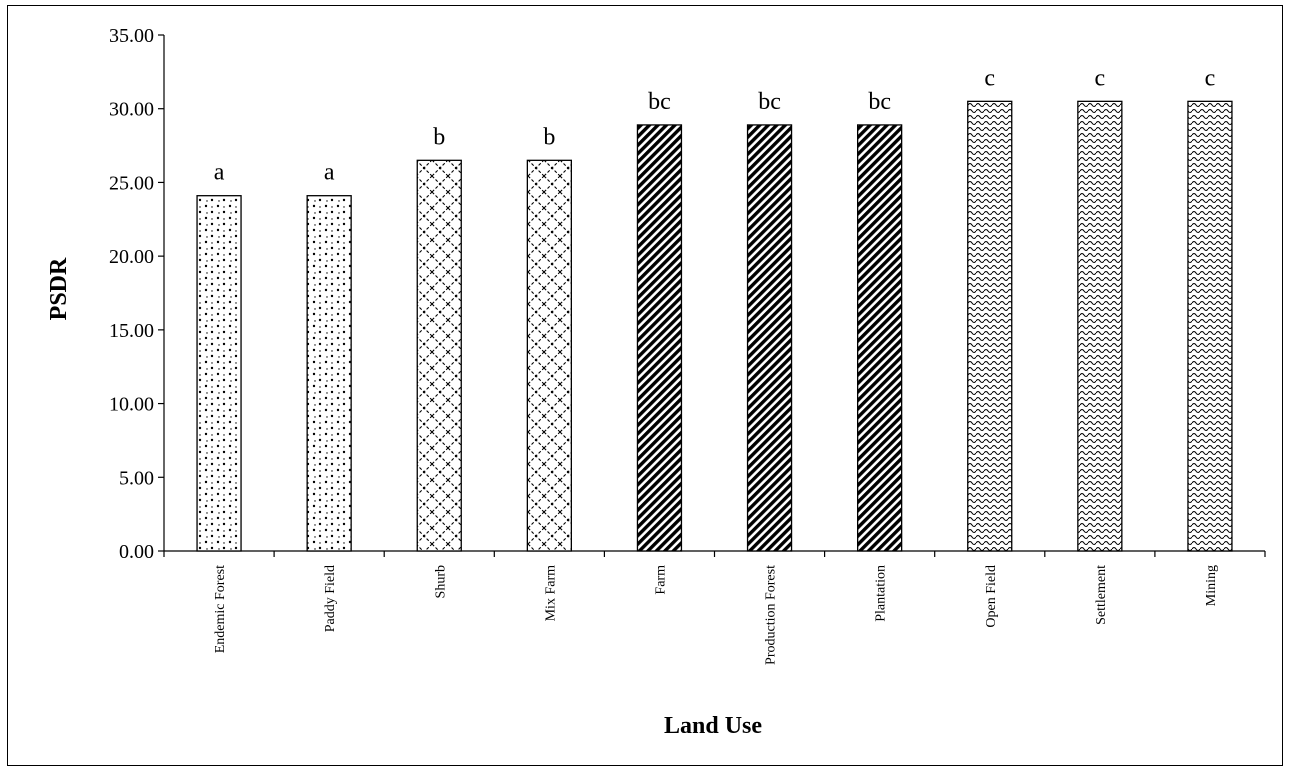 The height and width of the screenshot is (772, 1290). What do you see at coordinates (713, 726) in the screenshot?
I see `x-axis-title: Land Use` at bounding box center [713, 726].